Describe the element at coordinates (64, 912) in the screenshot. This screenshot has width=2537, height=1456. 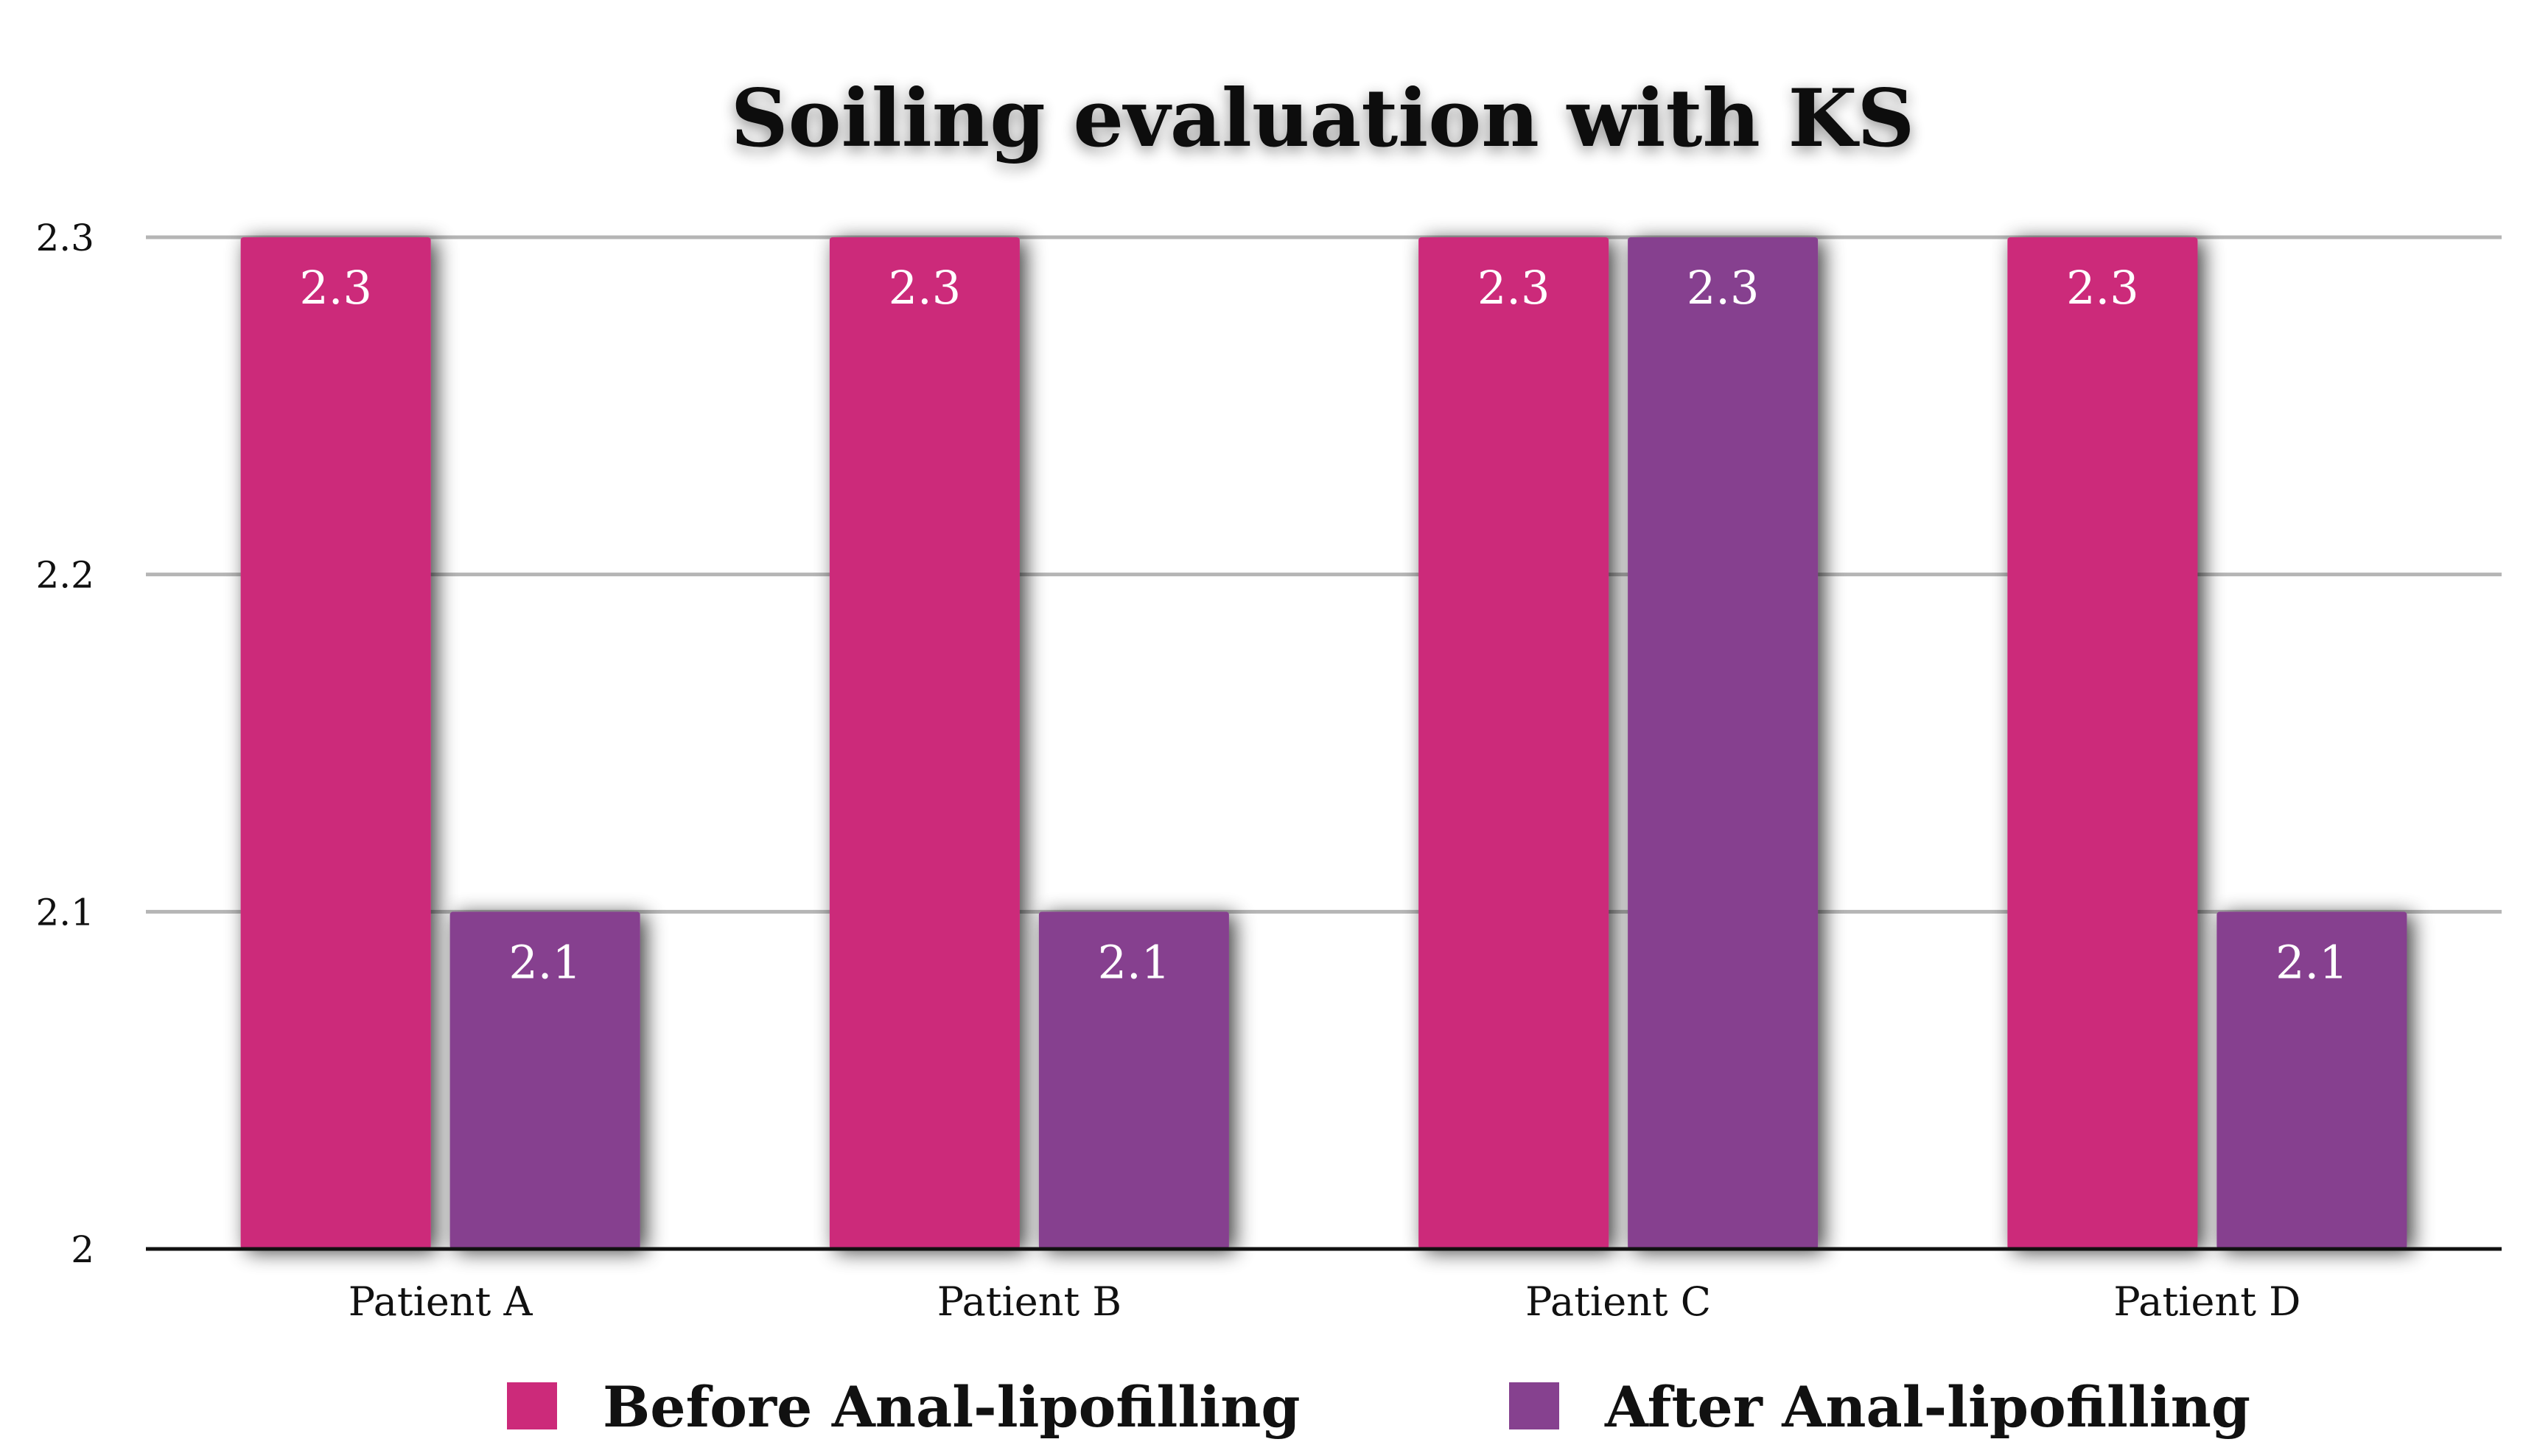
I see `y-tick-label: 2.1` at that location.